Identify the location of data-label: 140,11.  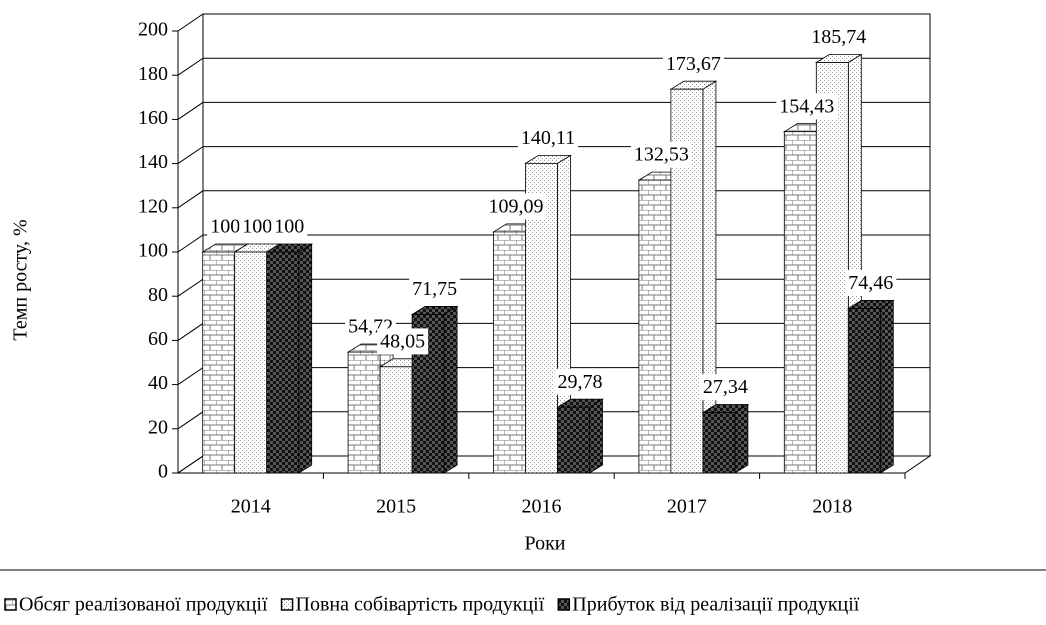
(548, 138).